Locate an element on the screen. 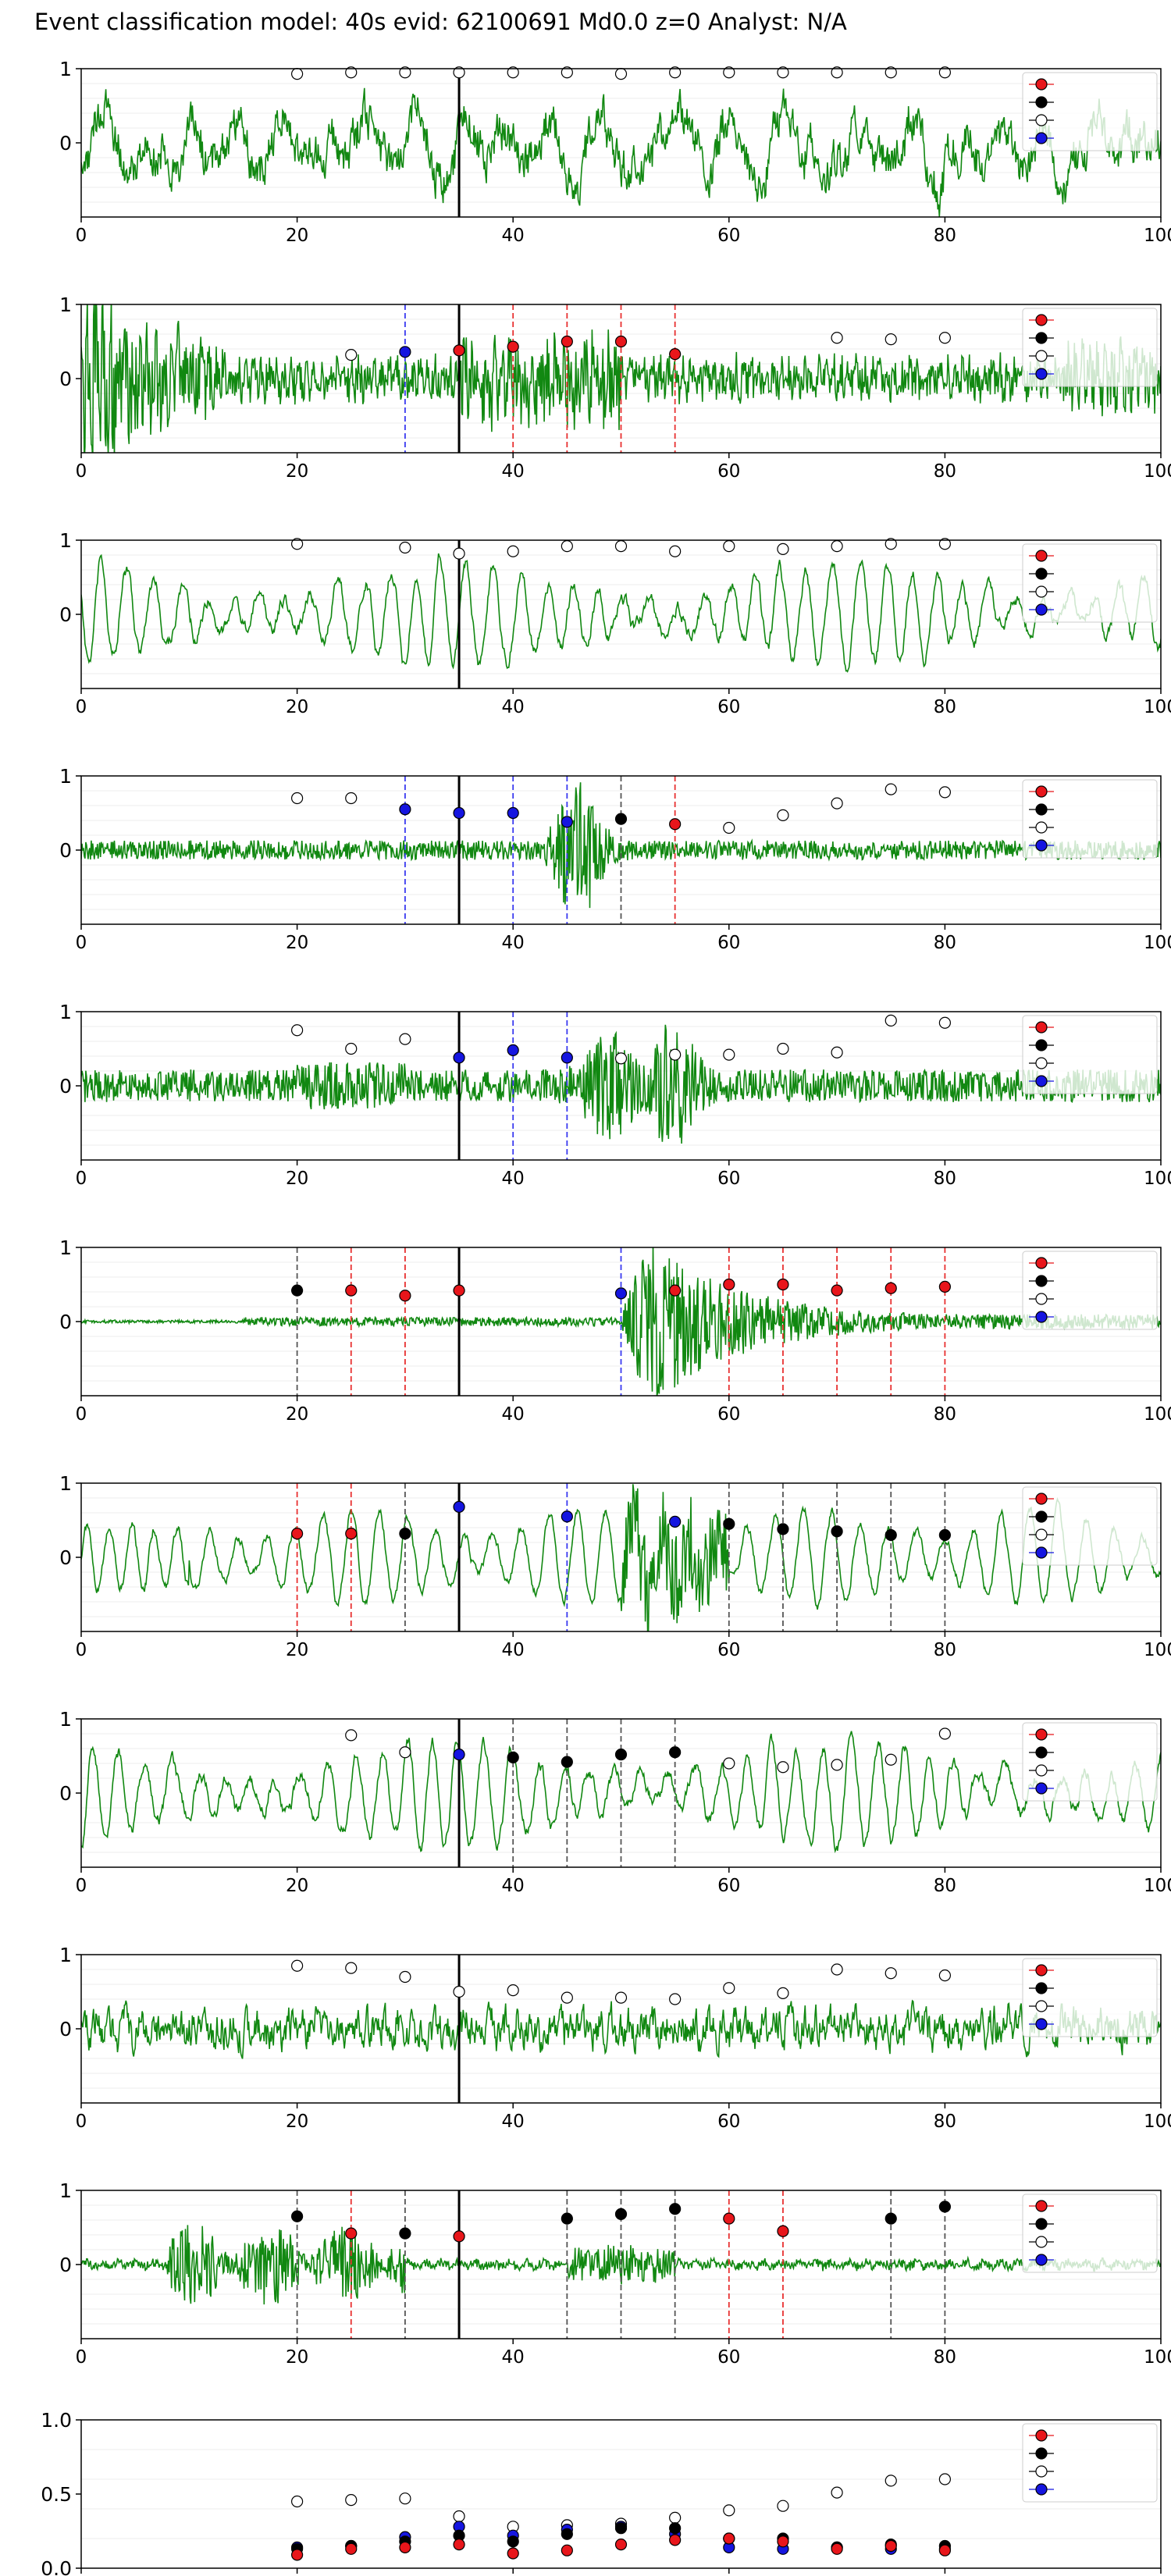 The image size is (1171, 2576). waveform-trace is located at coordinates (621, 1557).